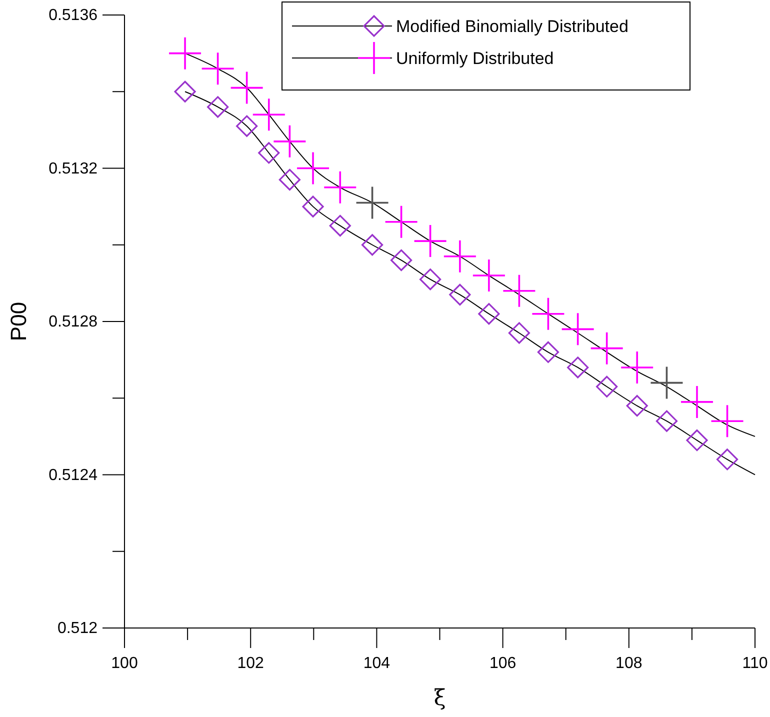  Describe the element at coordinates (18, 322) in the screenshot. I see `y-axis-title: P00` at that location.